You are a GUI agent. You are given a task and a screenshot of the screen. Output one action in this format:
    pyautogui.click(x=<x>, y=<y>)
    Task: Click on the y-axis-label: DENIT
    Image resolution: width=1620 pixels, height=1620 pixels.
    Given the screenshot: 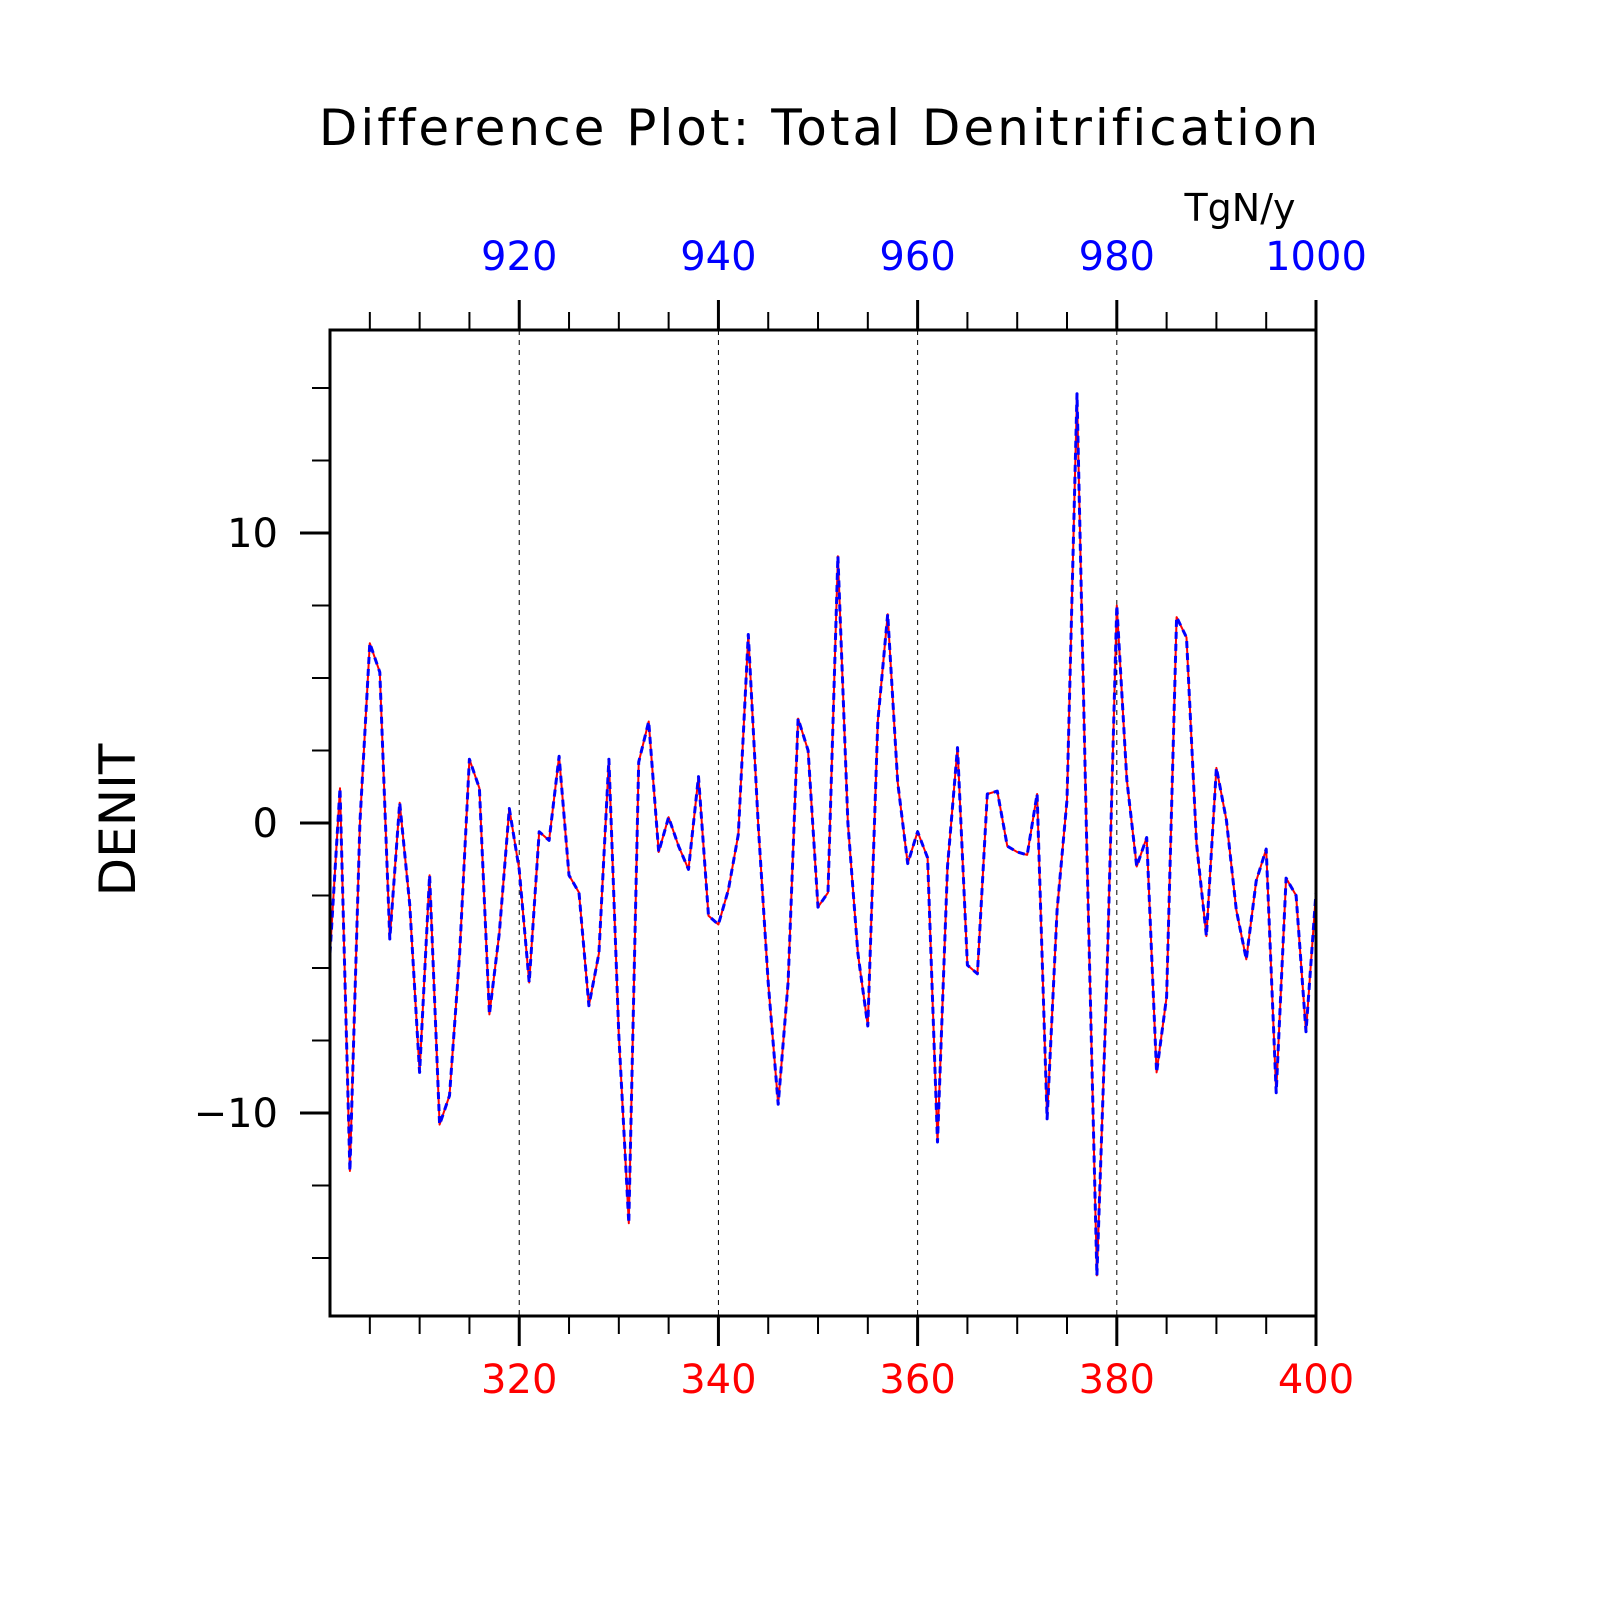 What is the action you would take?
    pyautogui.click(x=118, y=819)
    